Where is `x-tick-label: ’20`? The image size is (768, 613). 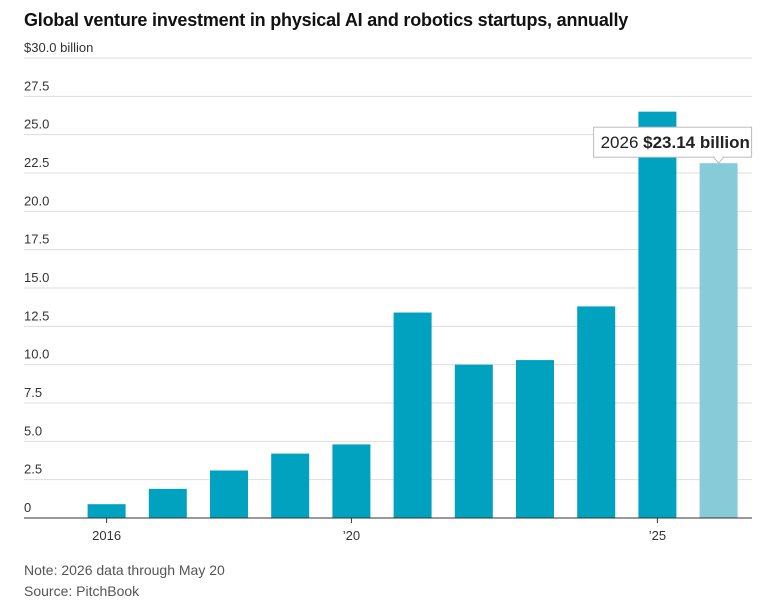 x-tick-label: ’20 is located at coordinates (351, 535).